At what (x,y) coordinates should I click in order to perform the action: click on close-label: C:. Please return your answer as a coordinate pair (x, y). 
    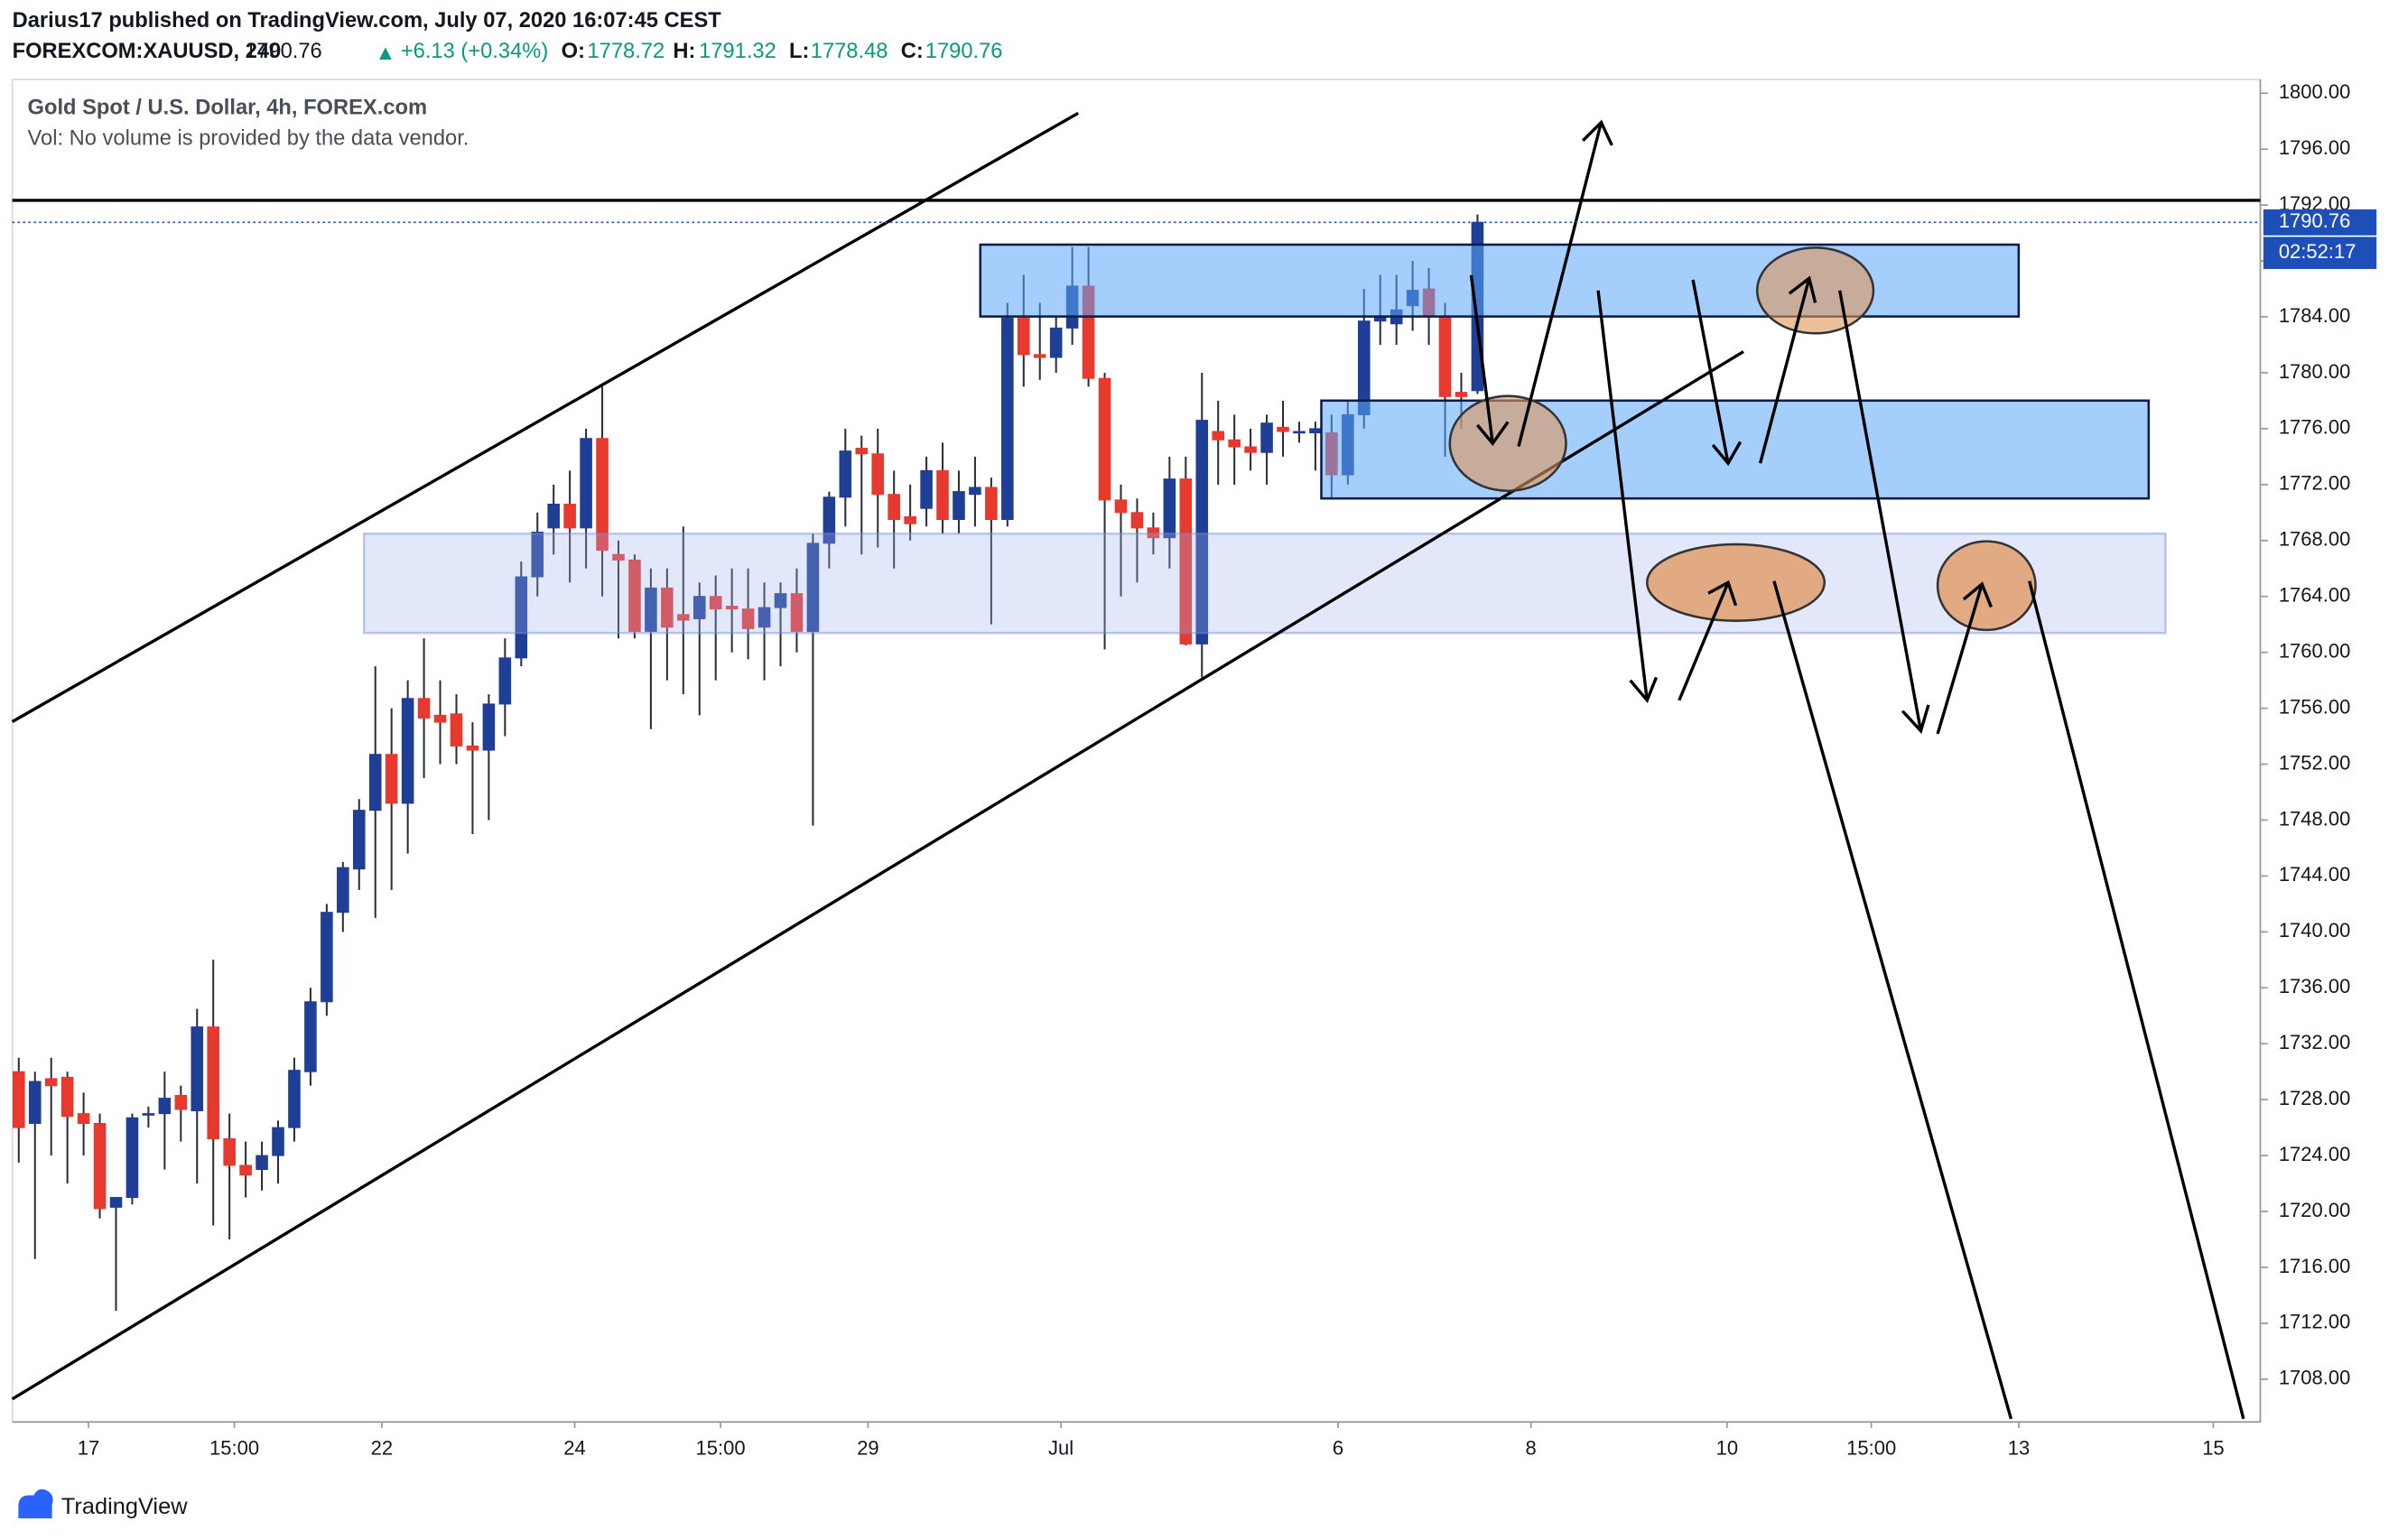
    Looking at the image, I should click on (912, 51).